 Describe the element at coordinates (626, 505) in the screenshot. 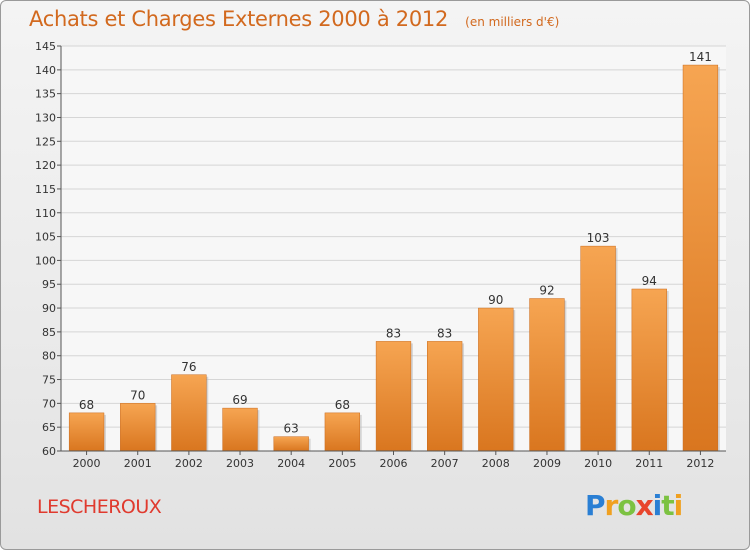

I see `logo-letter: o` at that location.